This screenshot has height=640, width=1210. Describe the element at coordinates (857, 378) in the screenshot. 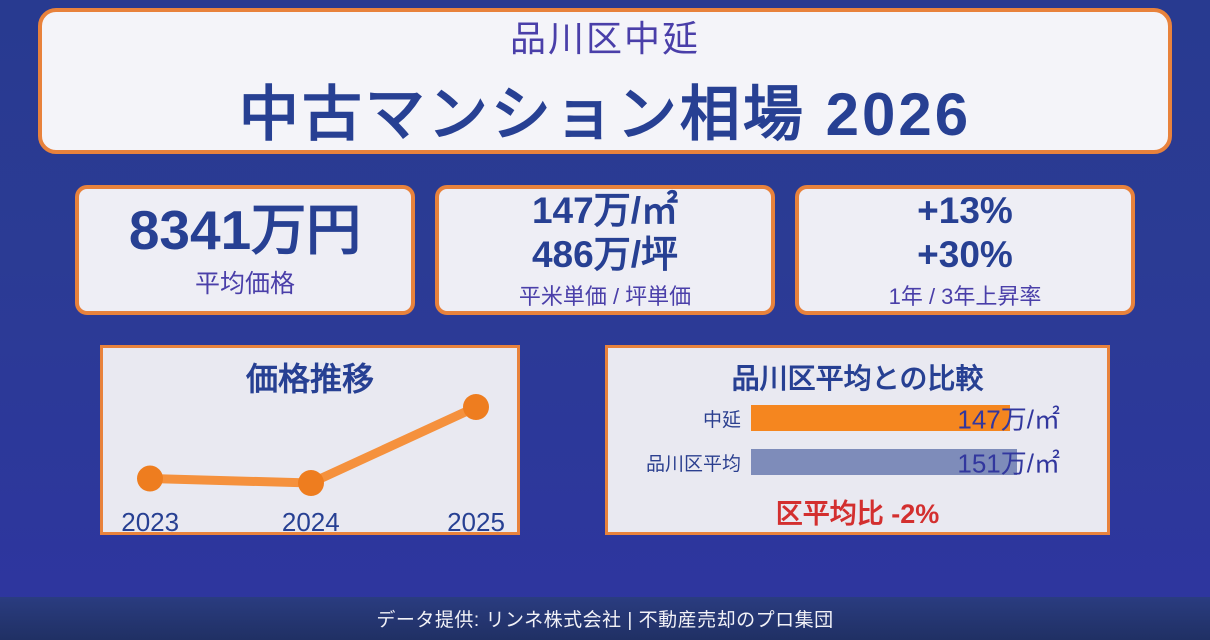

I see `ward-comparison-title: 品川区平均との比較` at that location.